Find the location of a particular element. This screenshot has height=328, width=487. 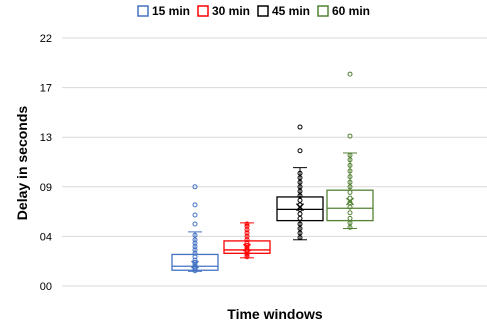

legend-label: 45 min is located at coordinates (291, 11).